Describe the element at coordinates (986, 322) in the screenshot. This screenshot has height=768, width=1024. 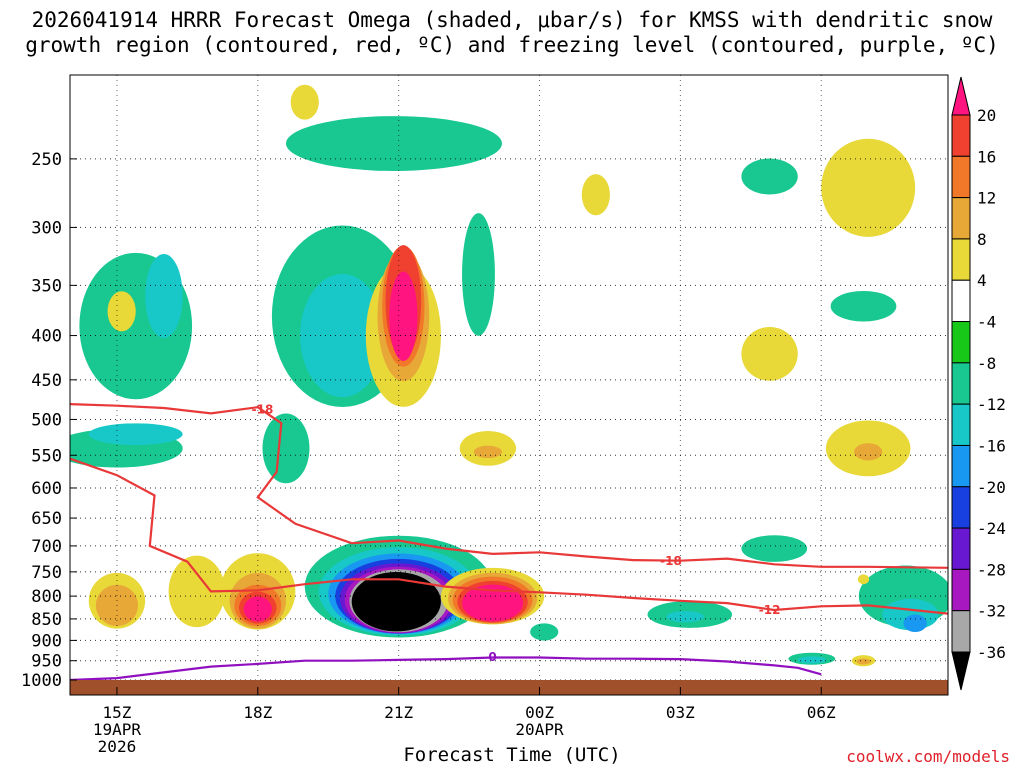
I see `colorbar-label-5: -4` at that location.